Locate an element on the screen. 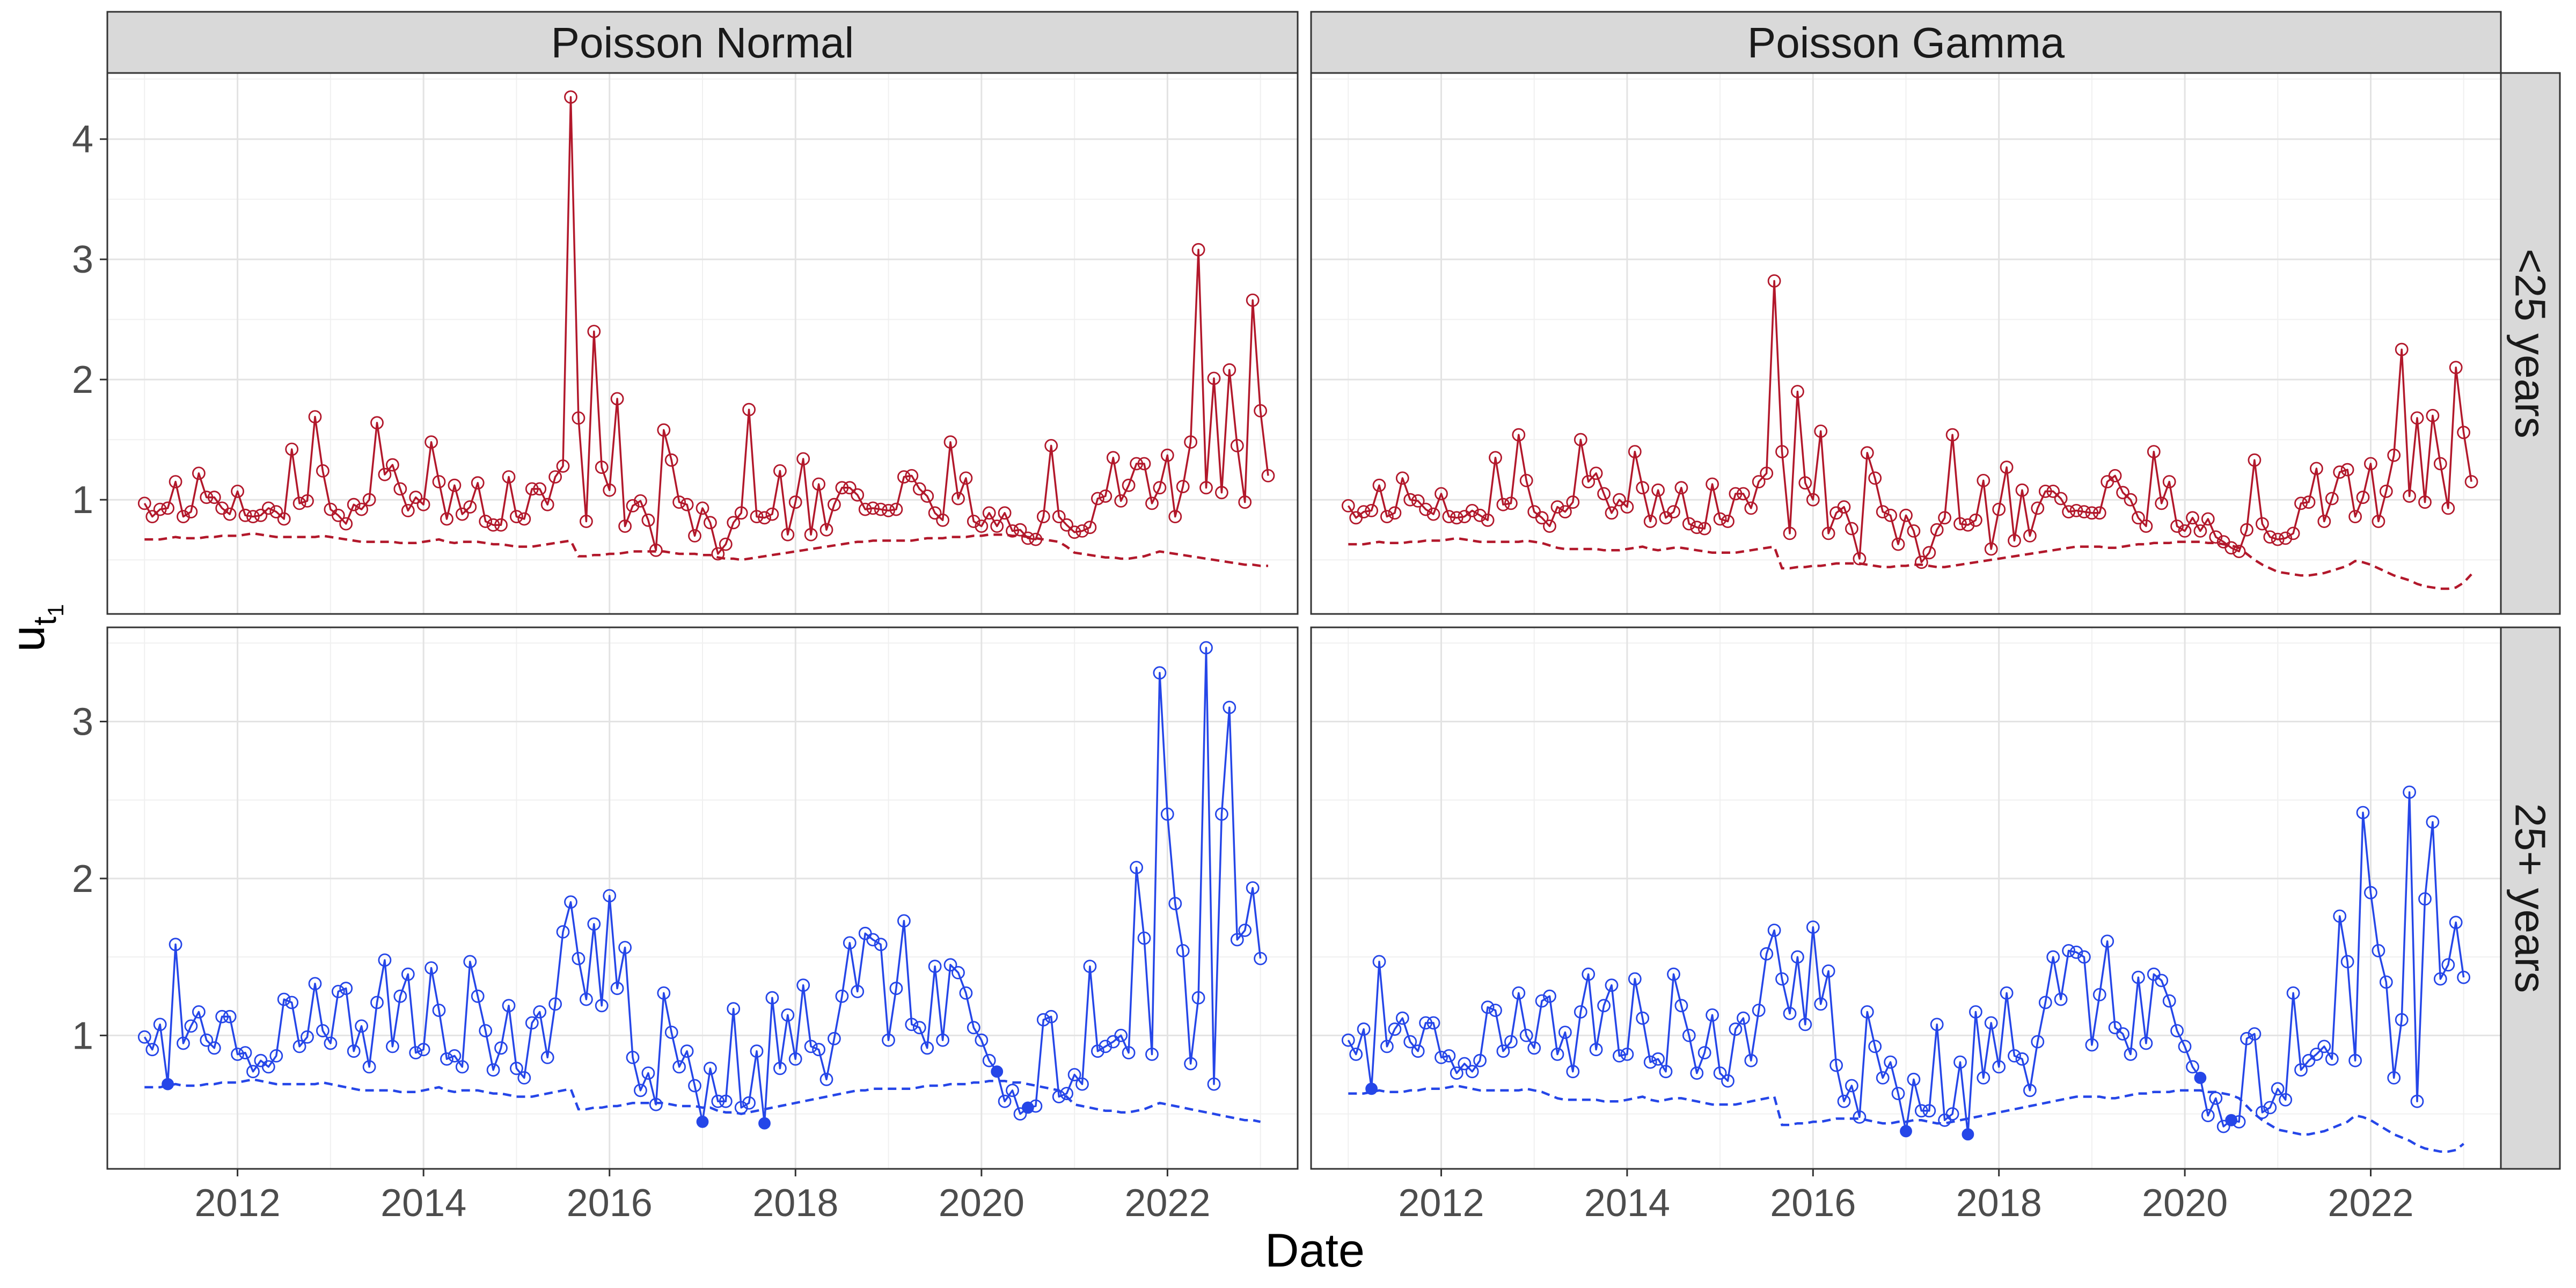 This screenshot has width=2576, height=1288. y-tick-label: 1 is located at coordinates (82, 500).